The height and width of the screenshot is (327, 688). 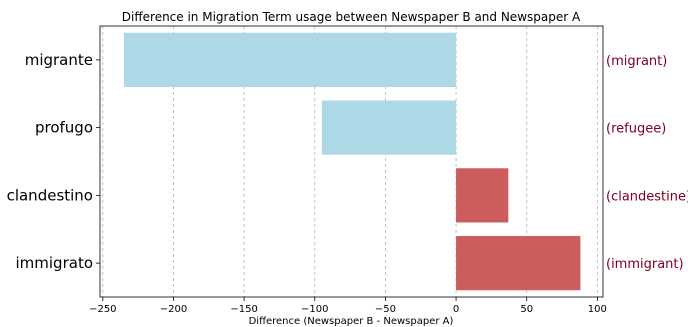 I want to click on x-tick-label-1: −200, so click(x=173, y=309).